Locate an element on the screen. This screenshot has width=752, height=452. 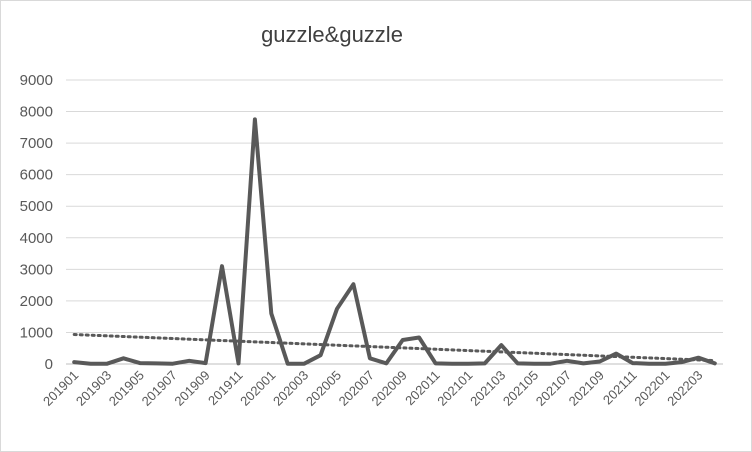
x-tick-label: 202011 is located at coordinates (422, 388).